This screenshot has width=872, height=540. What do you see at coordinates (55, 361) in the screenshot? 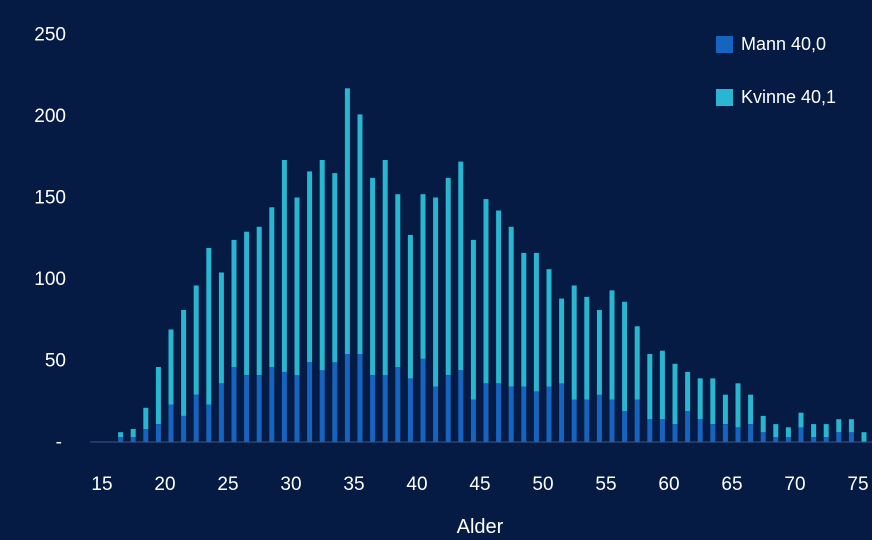
I see `y-tick-label: 50` at bounding box center [55, 361].